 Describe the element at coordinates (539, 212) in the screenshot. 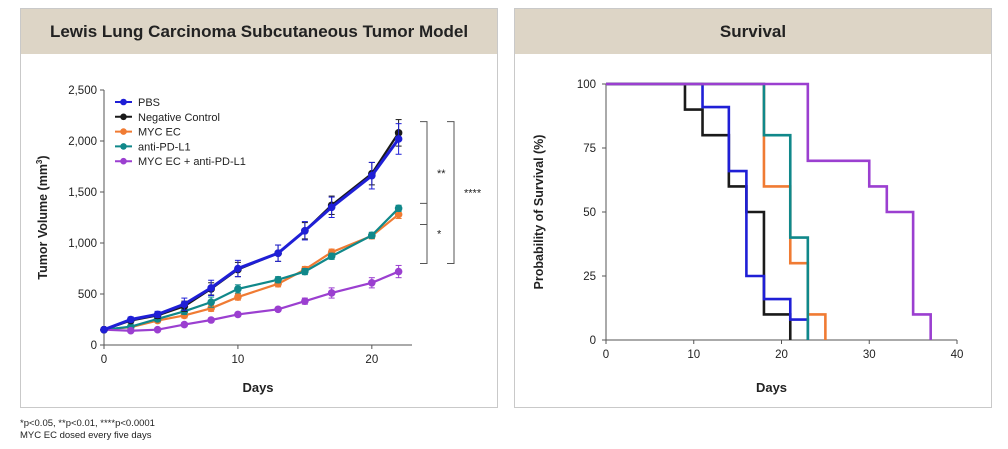

I see `y-axis-label: Probability of Survival (%)` at that location.